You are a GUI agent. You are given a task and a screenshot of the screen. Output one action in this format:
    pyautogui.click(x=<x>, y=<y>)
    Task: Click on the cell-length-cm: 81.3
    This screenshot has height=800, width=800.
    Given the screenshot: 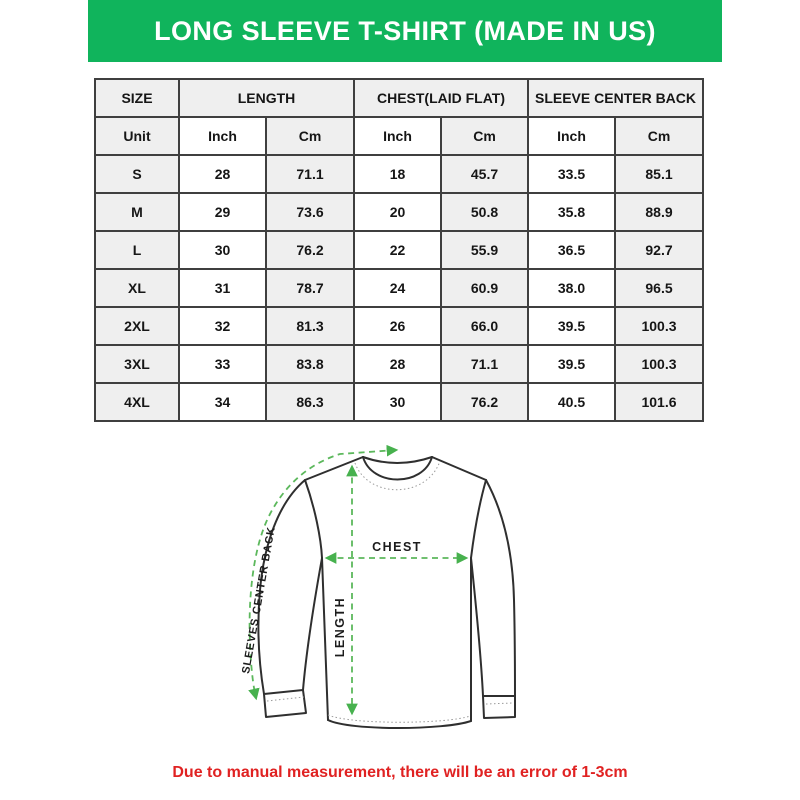 What is the action you would take?
    pyautogui.click(x=310, y=326)
    